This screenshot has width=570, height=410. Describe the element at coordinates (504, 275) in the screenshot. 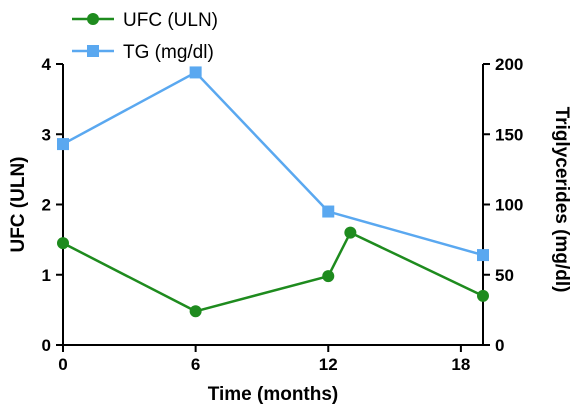

I see `y-right-tick-label: 50` at that location.